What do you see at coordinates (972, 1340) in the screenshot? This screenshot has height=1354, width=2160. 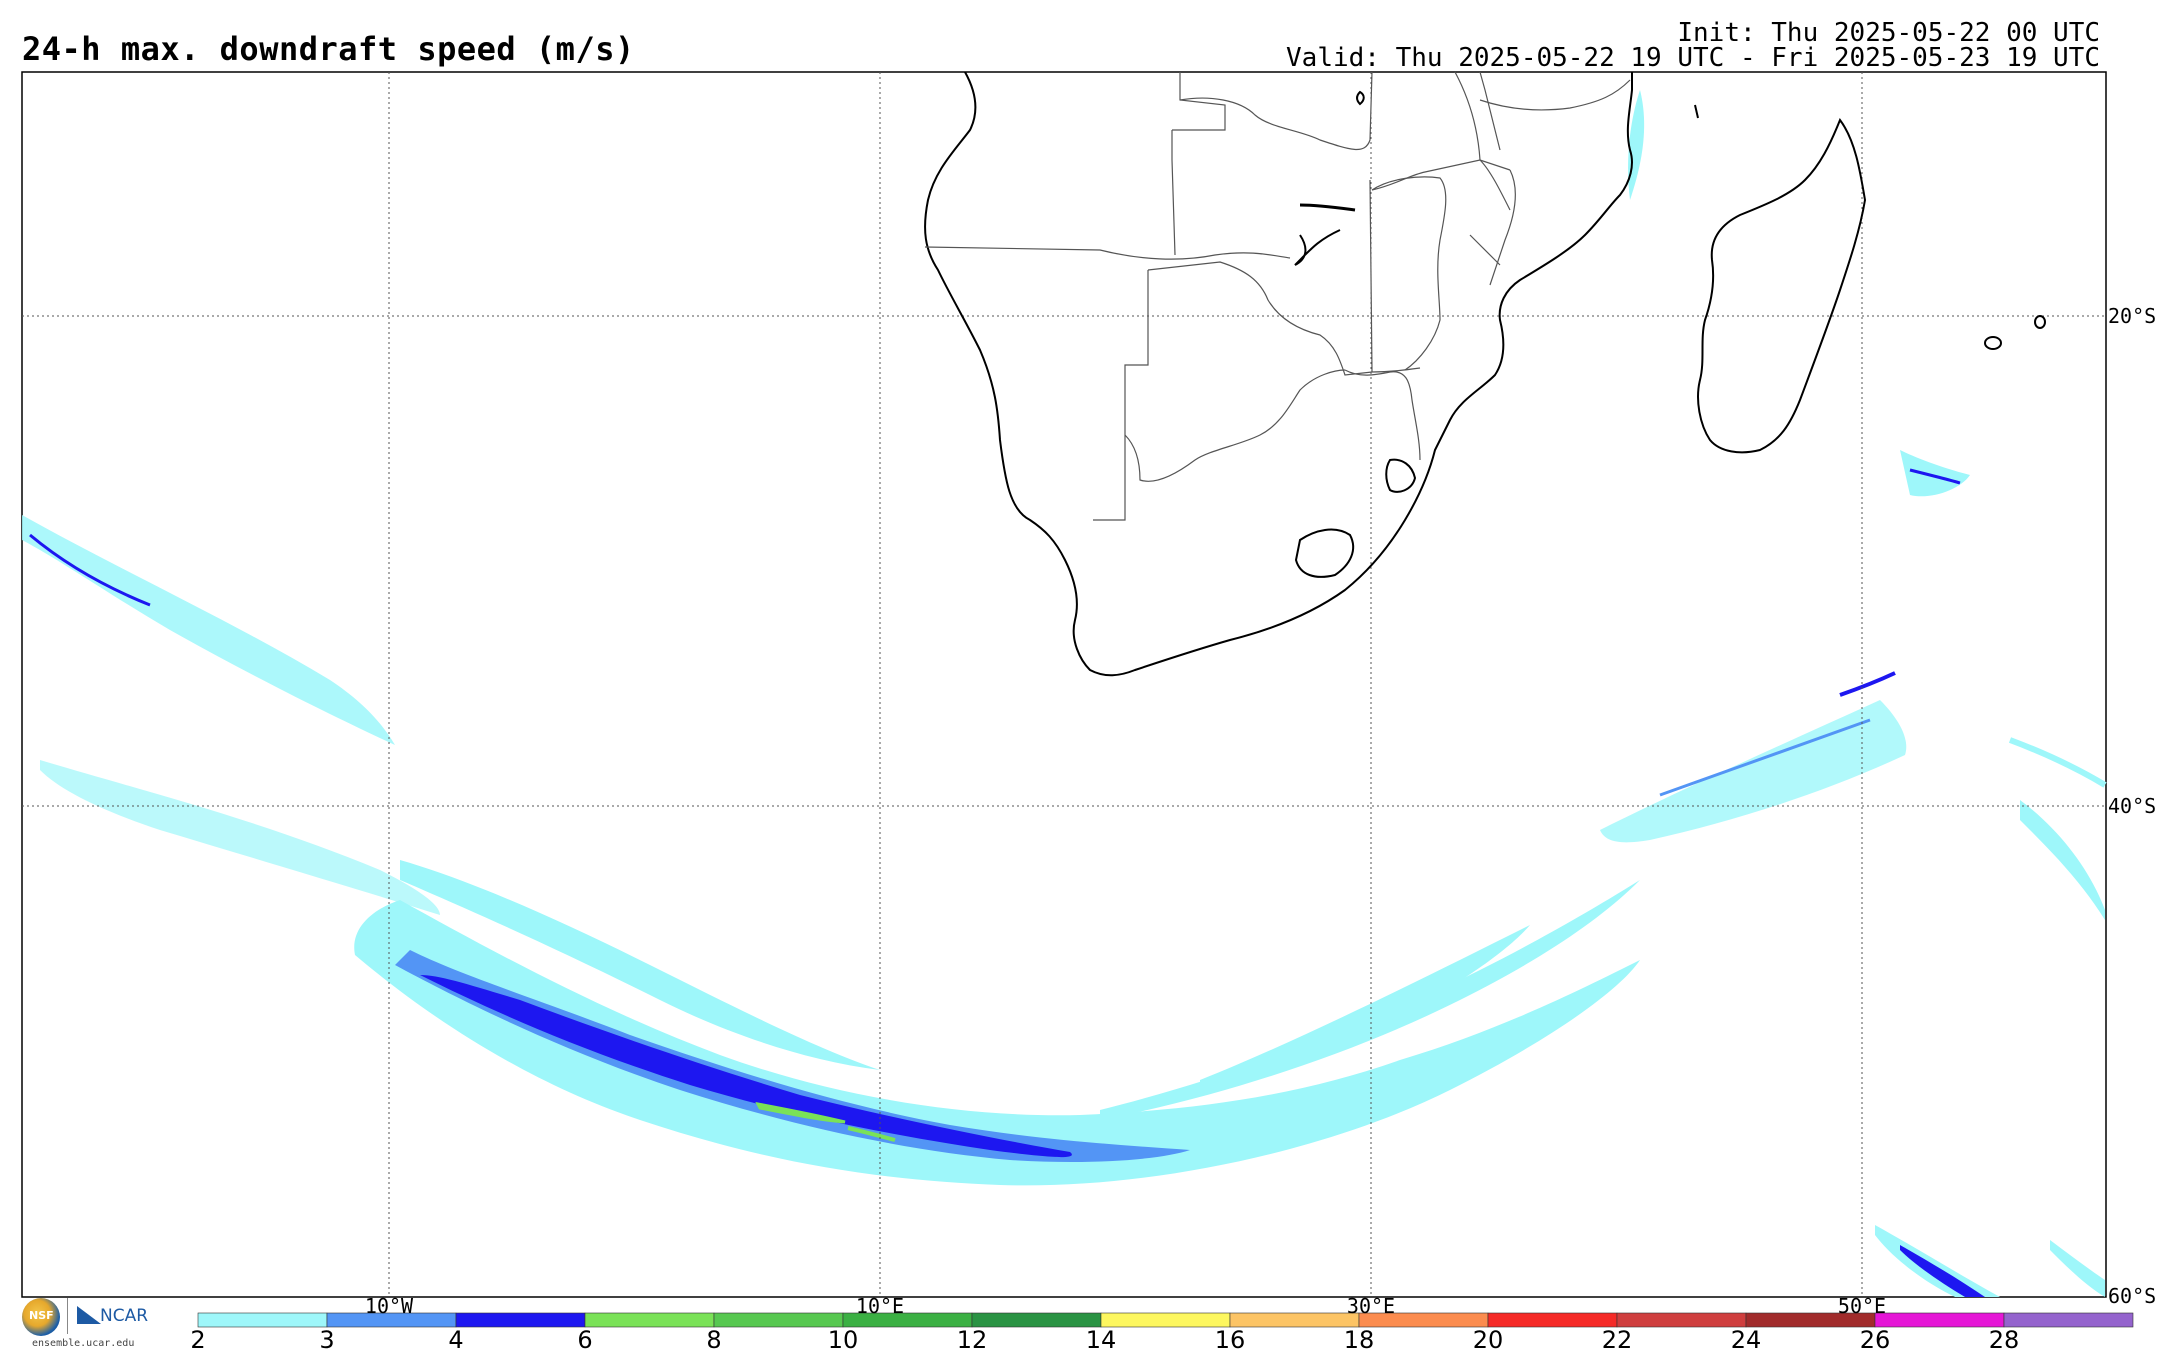 I see `colorbar-tick-label: 12` at bounding box center [972, 1340].